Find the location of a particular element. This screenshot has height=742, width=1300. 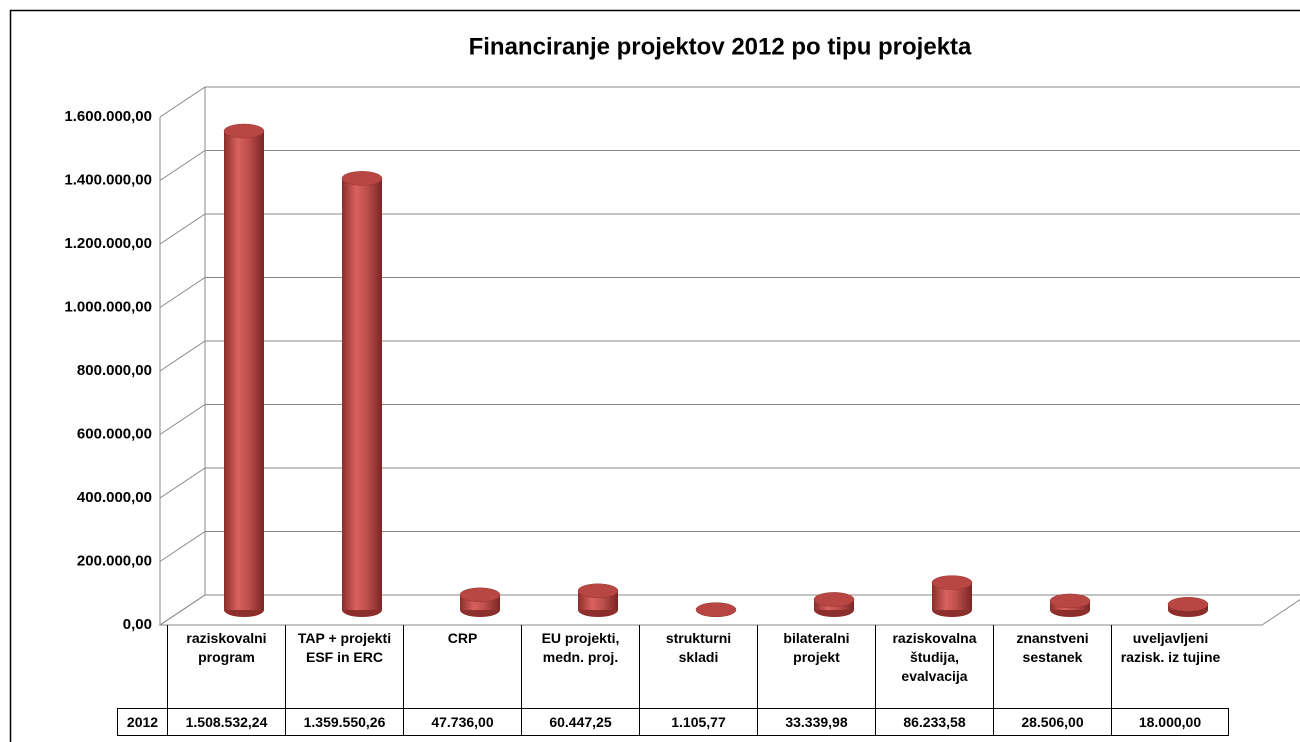

y-tick-label: 800.000,00 is located at coordinates (114, 370).